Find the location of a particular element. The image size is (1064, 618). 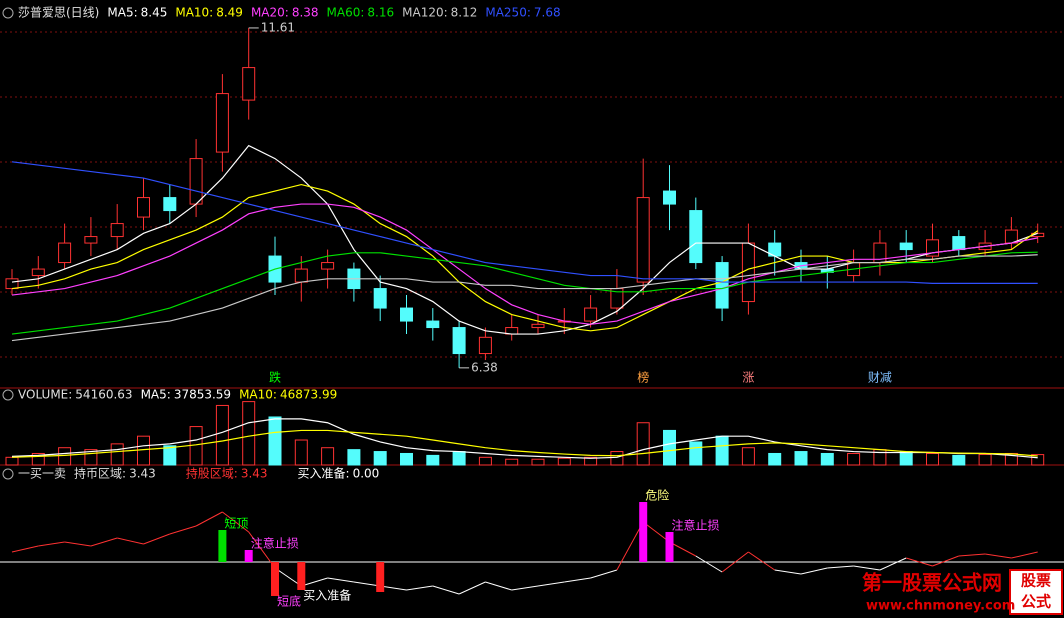

legend-text: 8.16 is located at coordinates (380, 13).